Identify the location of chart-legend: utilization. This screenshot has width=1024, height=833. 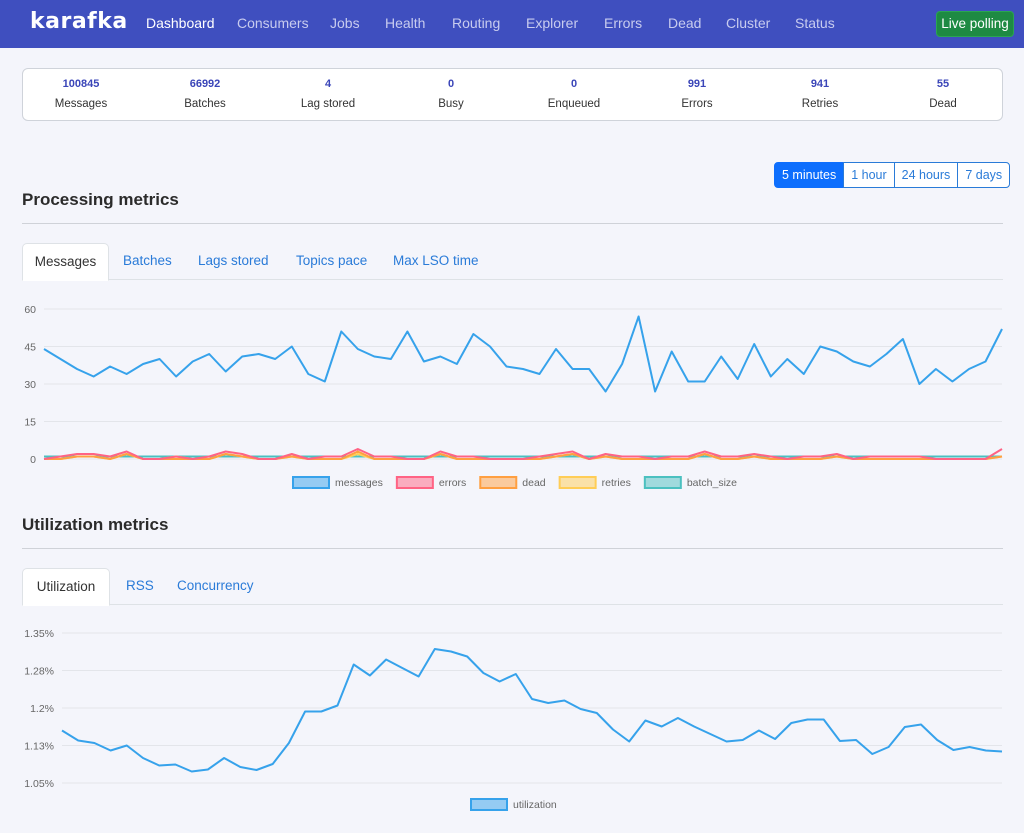
(513, 804).